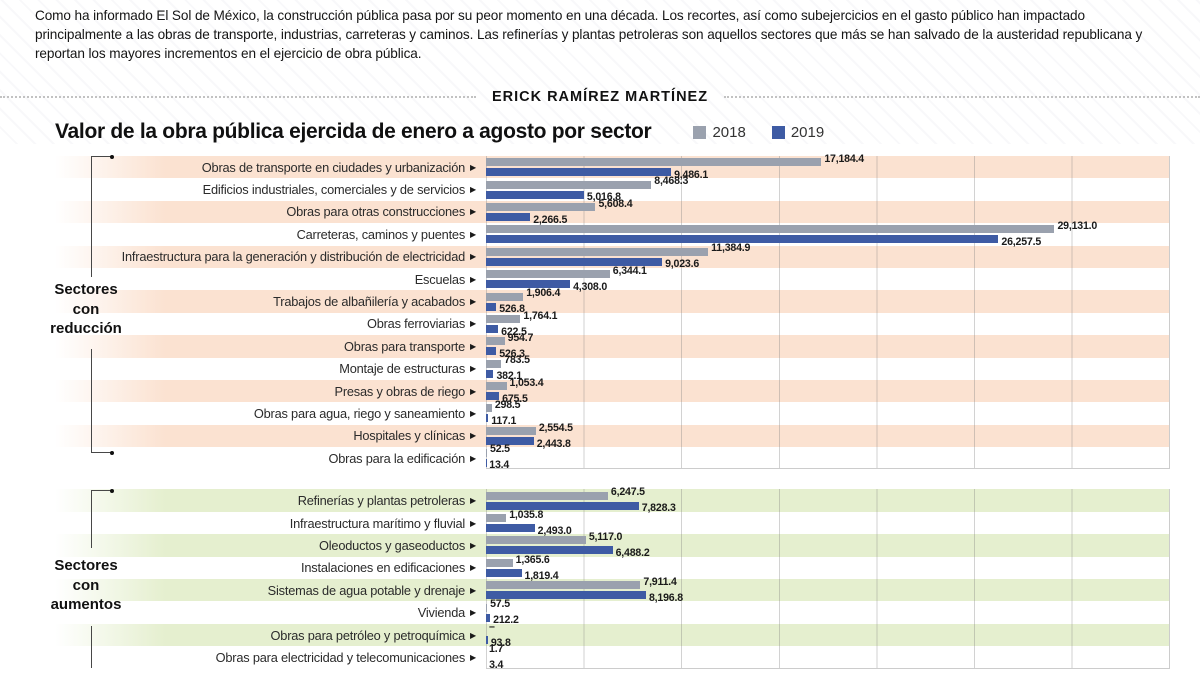  I want to click on bar-line-2018: 5,117.0, so click(827, 538).